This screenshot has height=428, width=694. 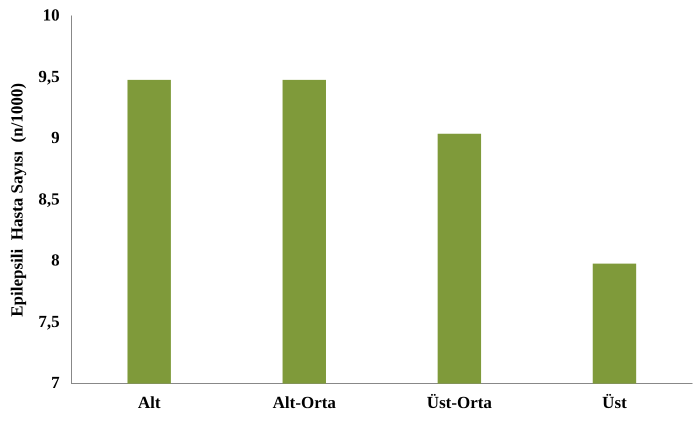 I want to click on y-tick-label: 7,5, so click(x=49, y=321).